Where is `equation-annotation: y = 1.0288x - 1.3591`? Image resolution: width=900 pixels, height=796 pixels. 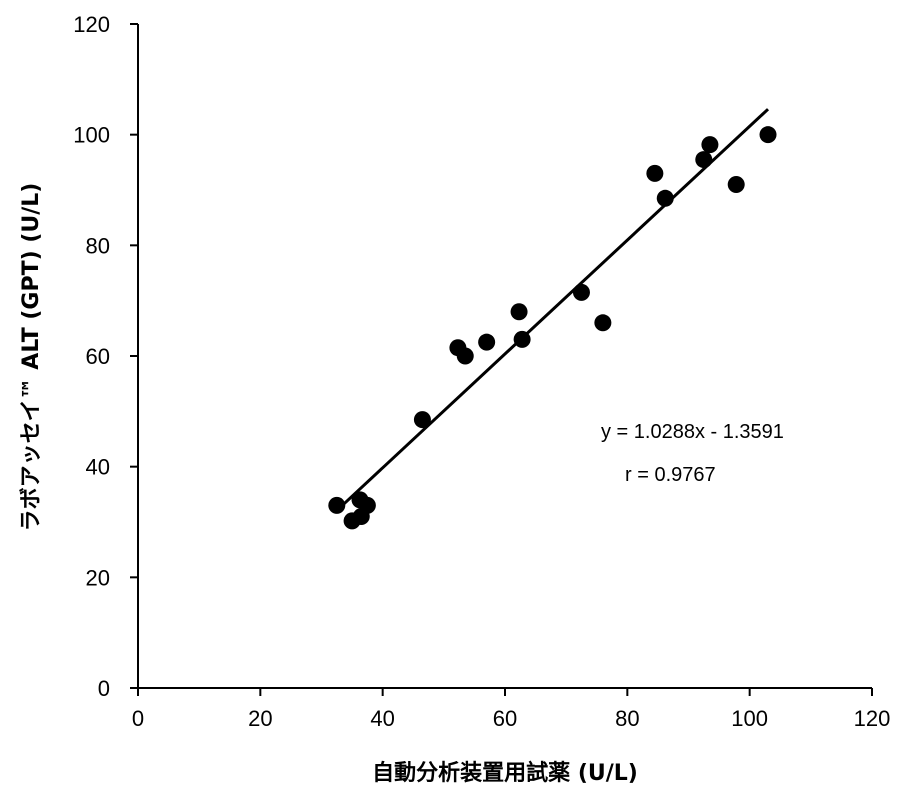
equation-annotation: y = 1.0288x - 1.3591 is located at coordinates (692, 432).